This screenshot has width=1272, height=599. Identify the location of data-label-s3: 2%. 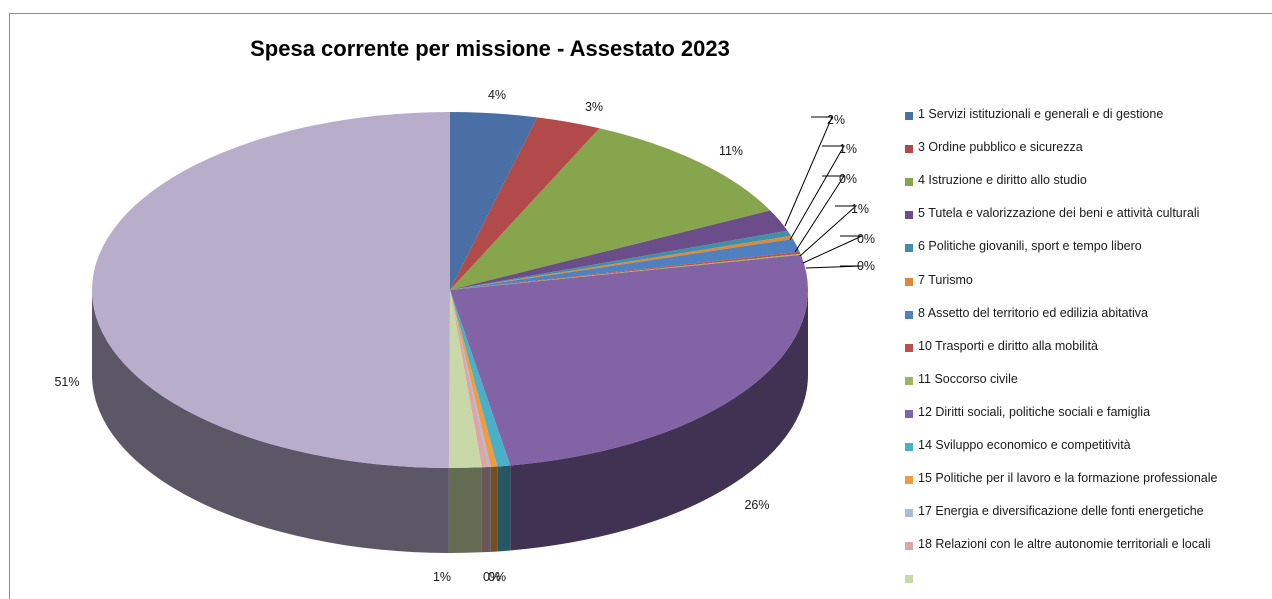
(836, 120).